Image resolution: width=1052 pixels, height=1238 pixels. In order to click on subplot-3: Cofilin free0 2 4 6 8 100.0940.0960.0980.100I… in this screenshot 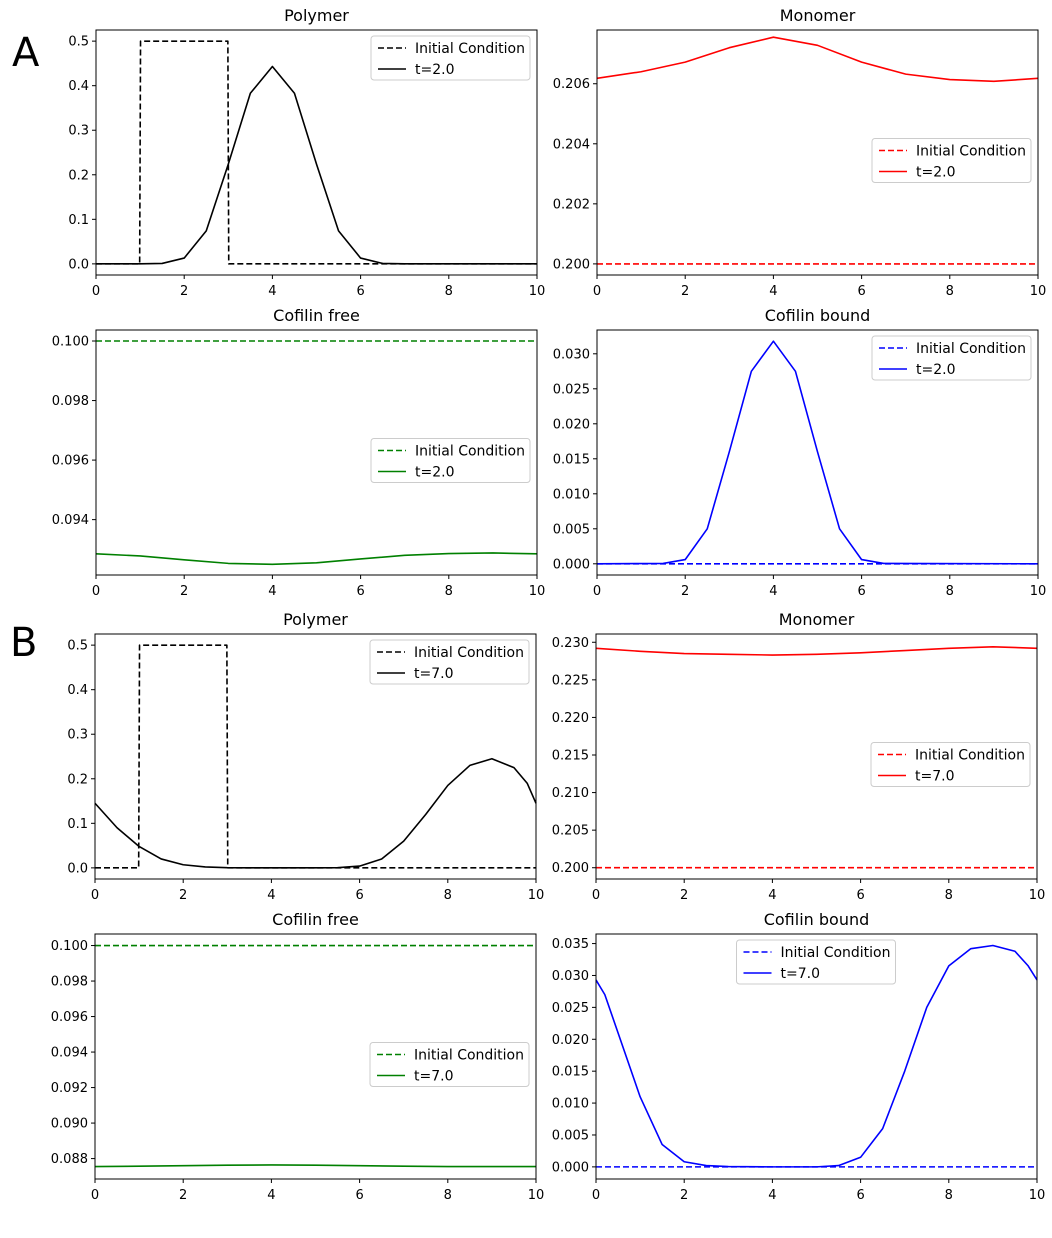, I will do `click(298, 452)`.